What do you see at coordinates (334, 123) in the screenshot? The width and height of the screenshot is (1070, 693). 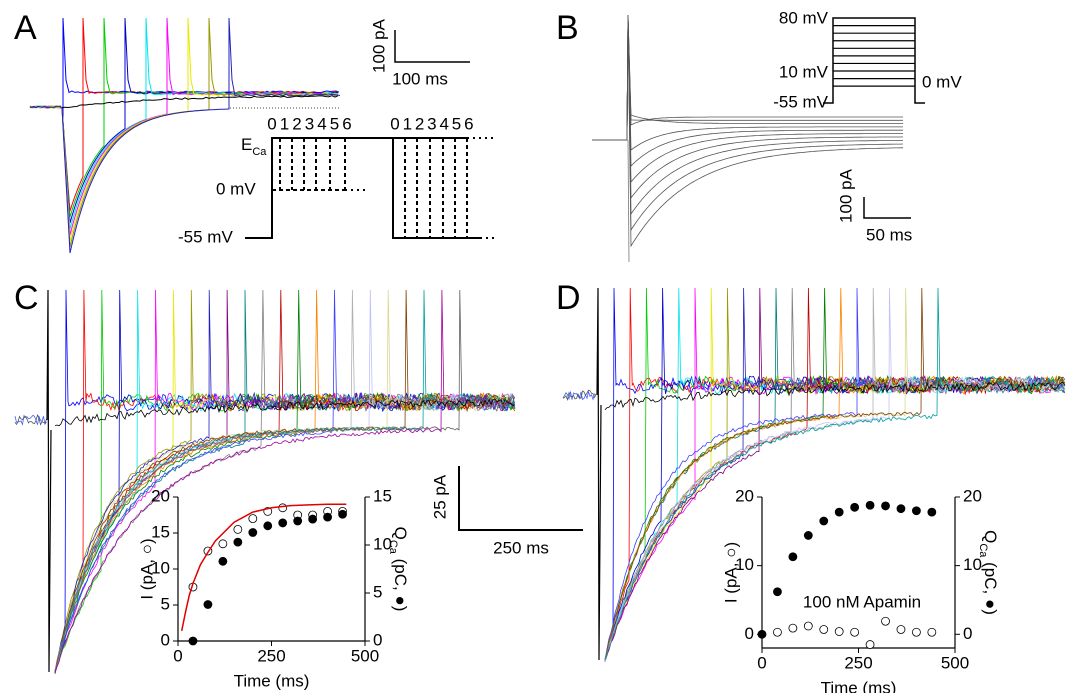 I see `step-label: 5` at bounding box center [334, 123].